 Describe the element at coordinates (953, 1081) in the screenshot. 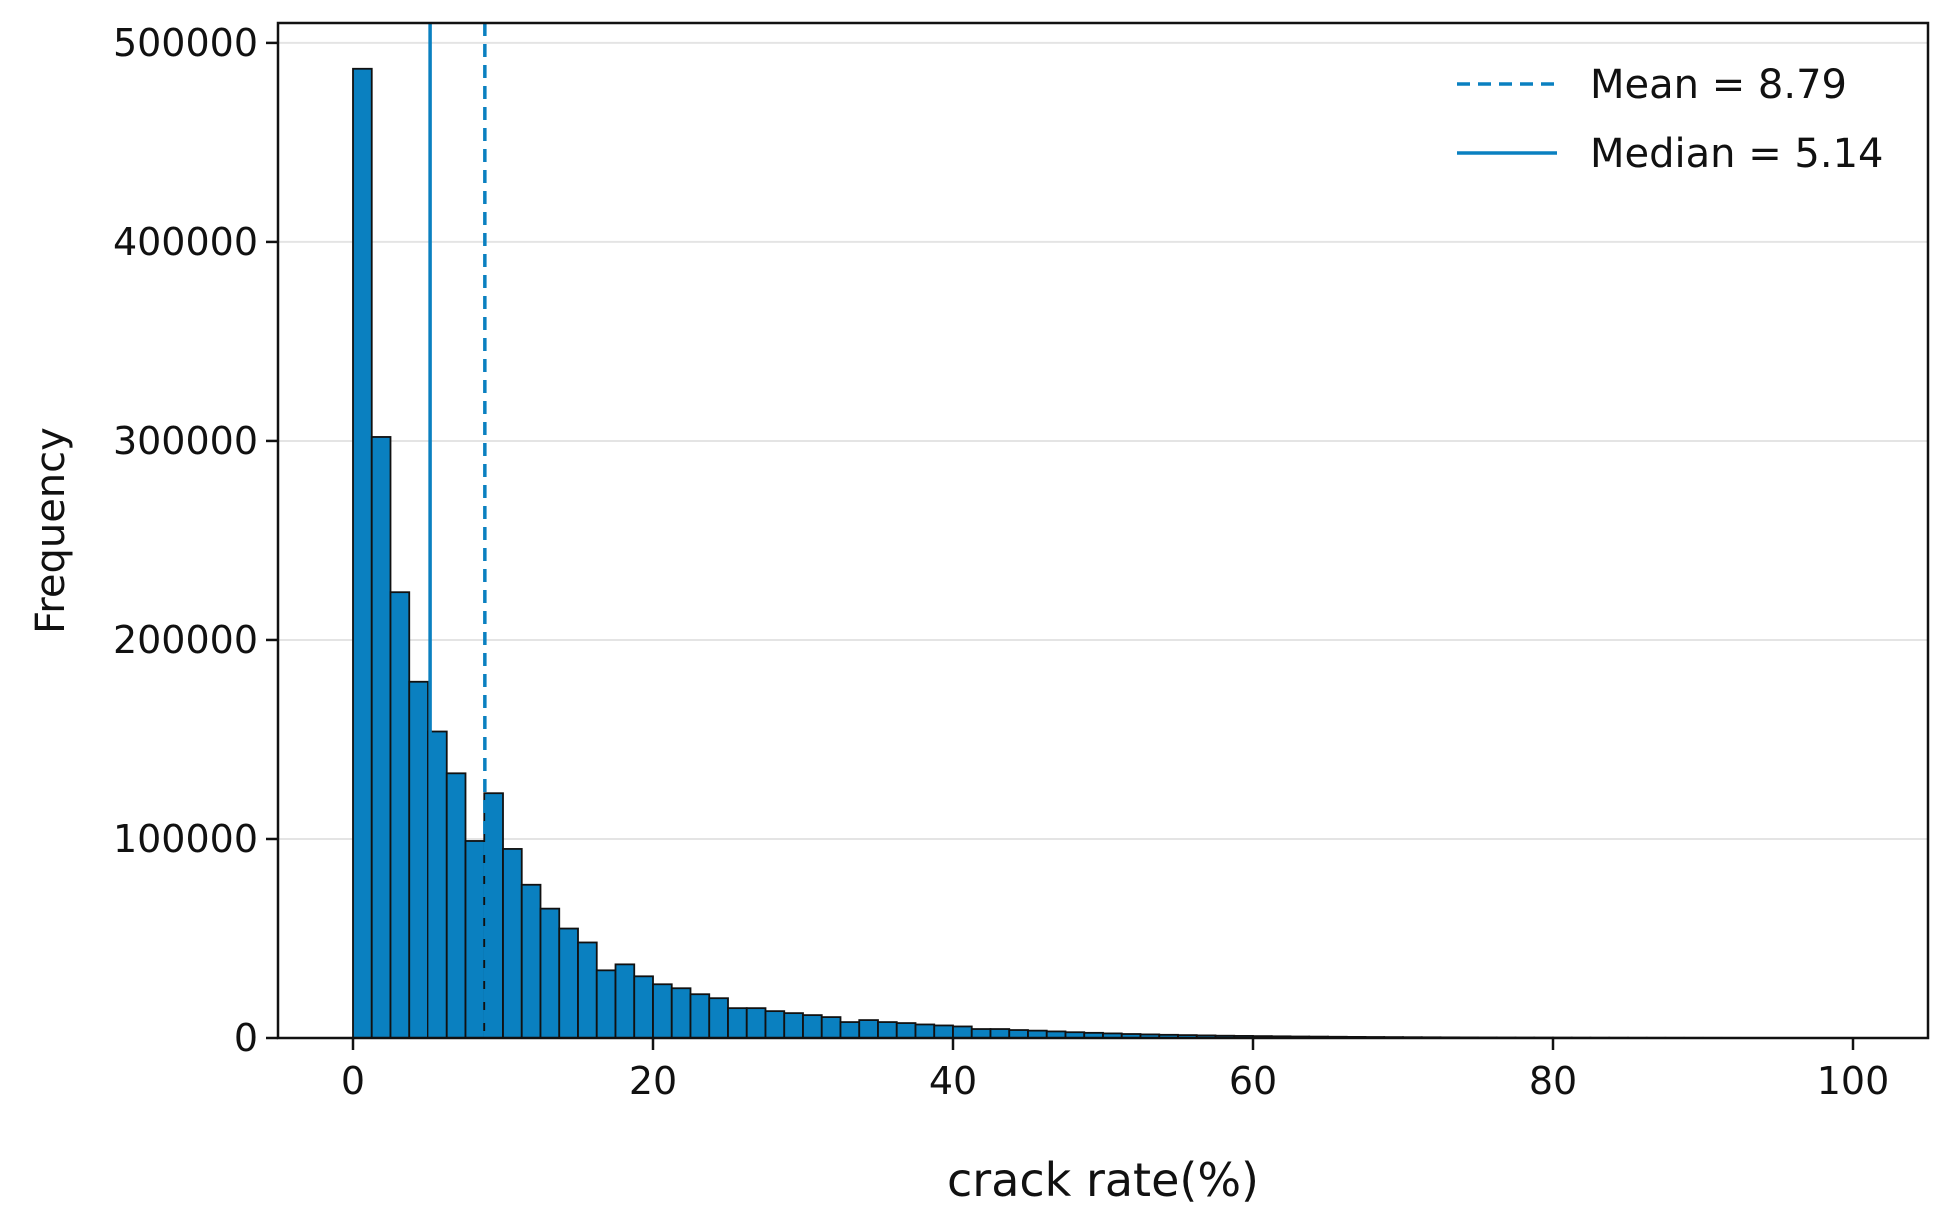

I see `x-tick-label: 40` at that location.